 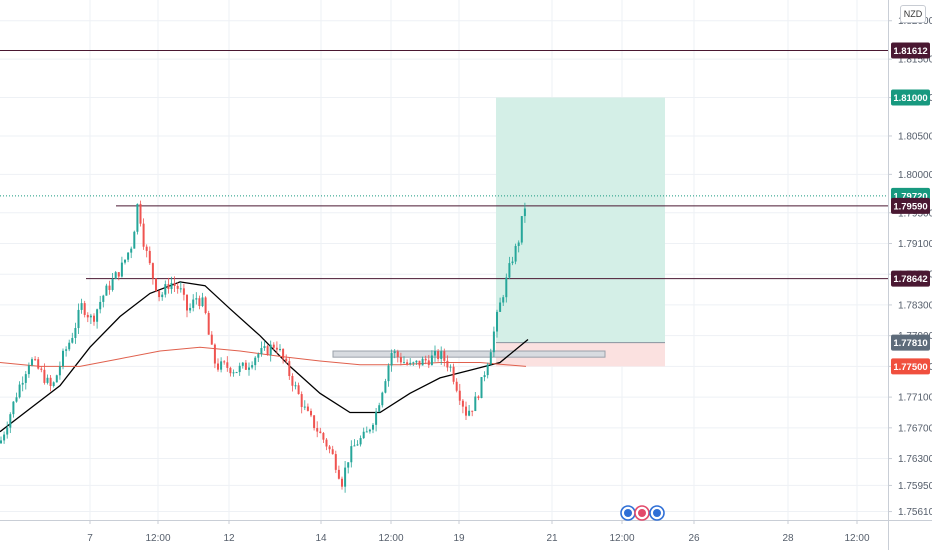 I want to click on event-icons, so click(x=642, y=513).